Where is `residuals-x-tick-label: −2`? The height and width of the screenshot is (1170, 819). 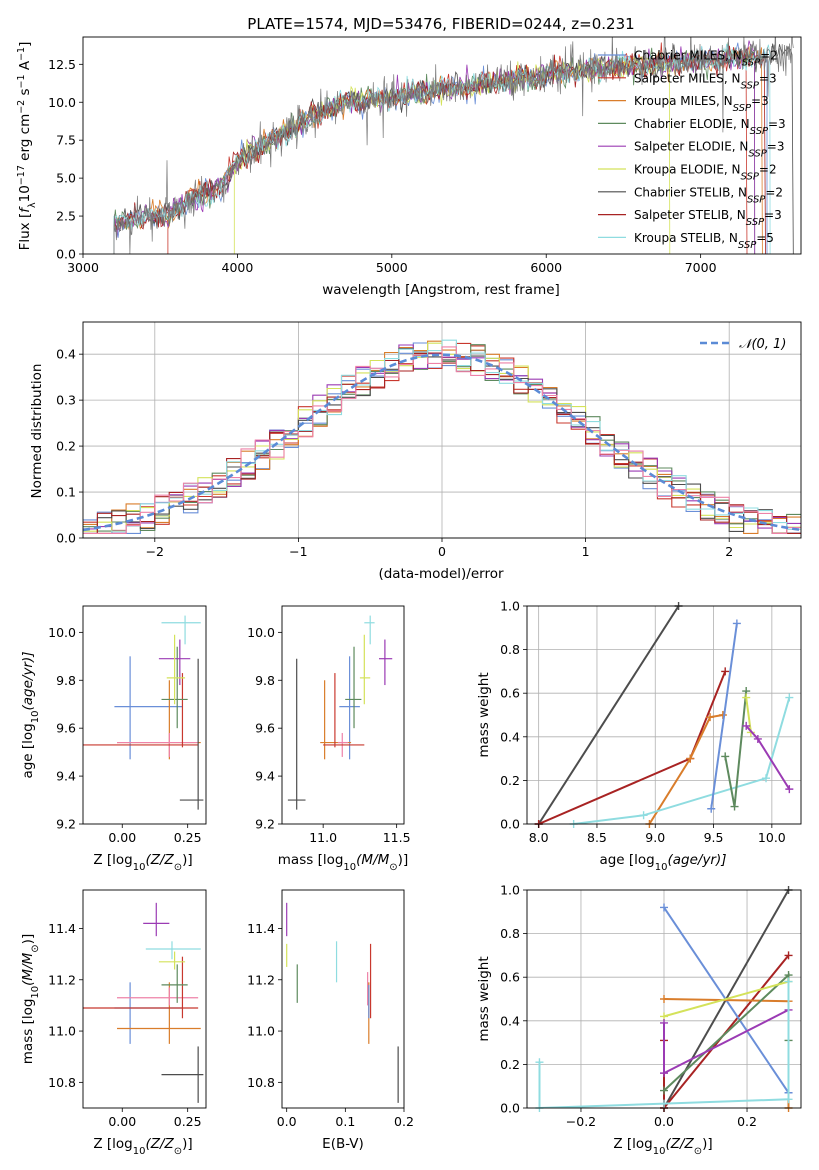 residuals-x-tick-label: −2 is located at coordinates (155, 551).